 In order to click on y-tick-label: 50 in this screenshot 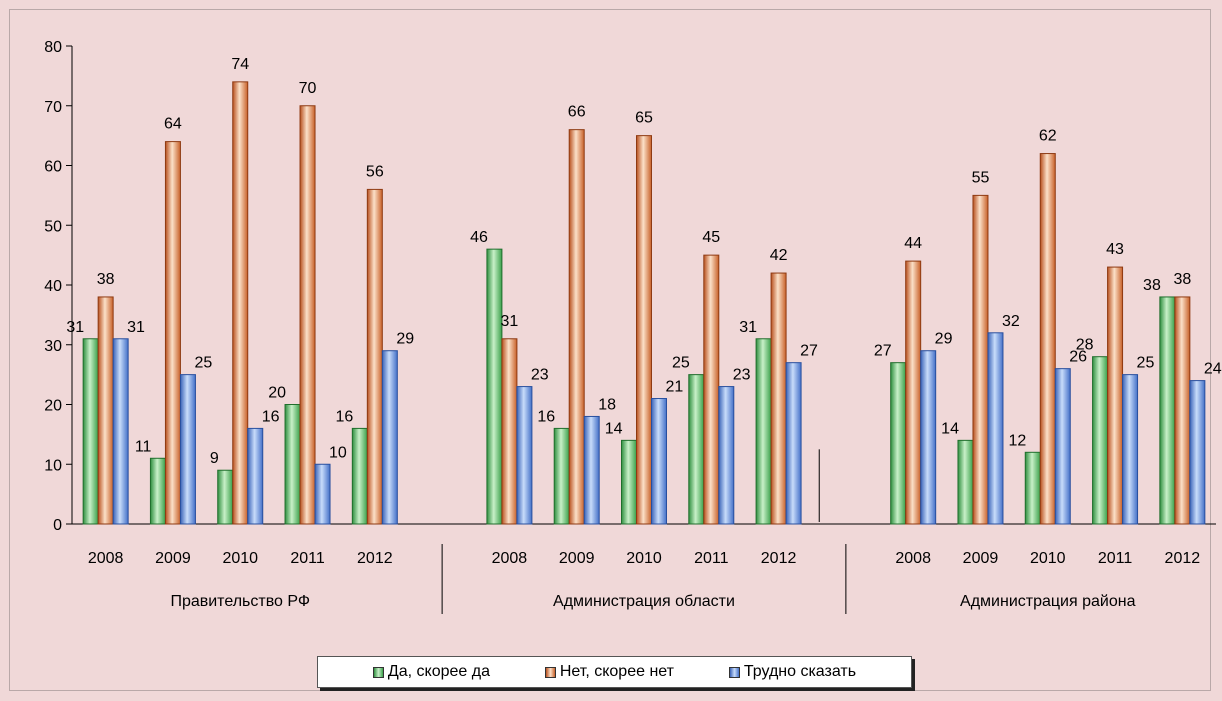, I will do `click(53, 226)`.